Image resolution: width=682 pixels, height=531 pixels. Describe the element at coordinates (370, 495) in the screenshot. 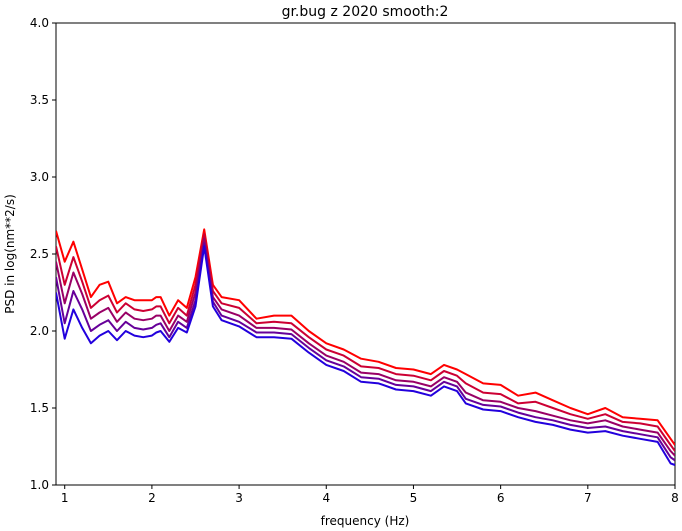

I see `x-axis: 1 2 3 4 5 6 7 8` at that location.